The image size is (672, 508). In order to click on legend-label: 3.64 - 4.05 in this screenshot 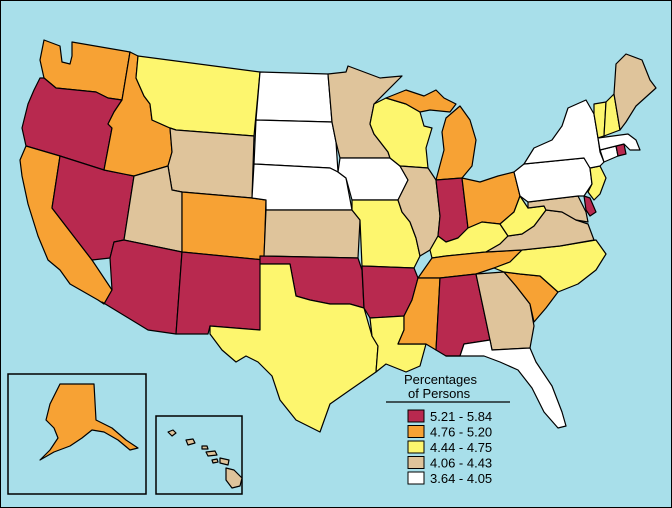, I will do `click(461, 478)`.